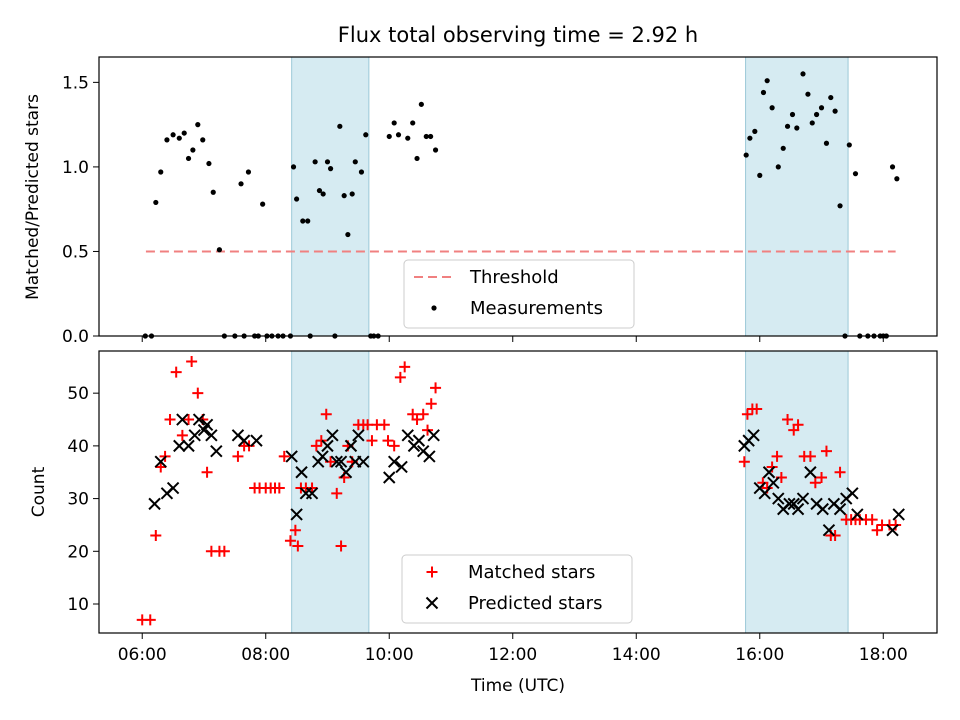  What do you see at coordinates (512, 655) in the screenshot?
I see `x-tick-label: 12:00` at bounding box center [512, 655].